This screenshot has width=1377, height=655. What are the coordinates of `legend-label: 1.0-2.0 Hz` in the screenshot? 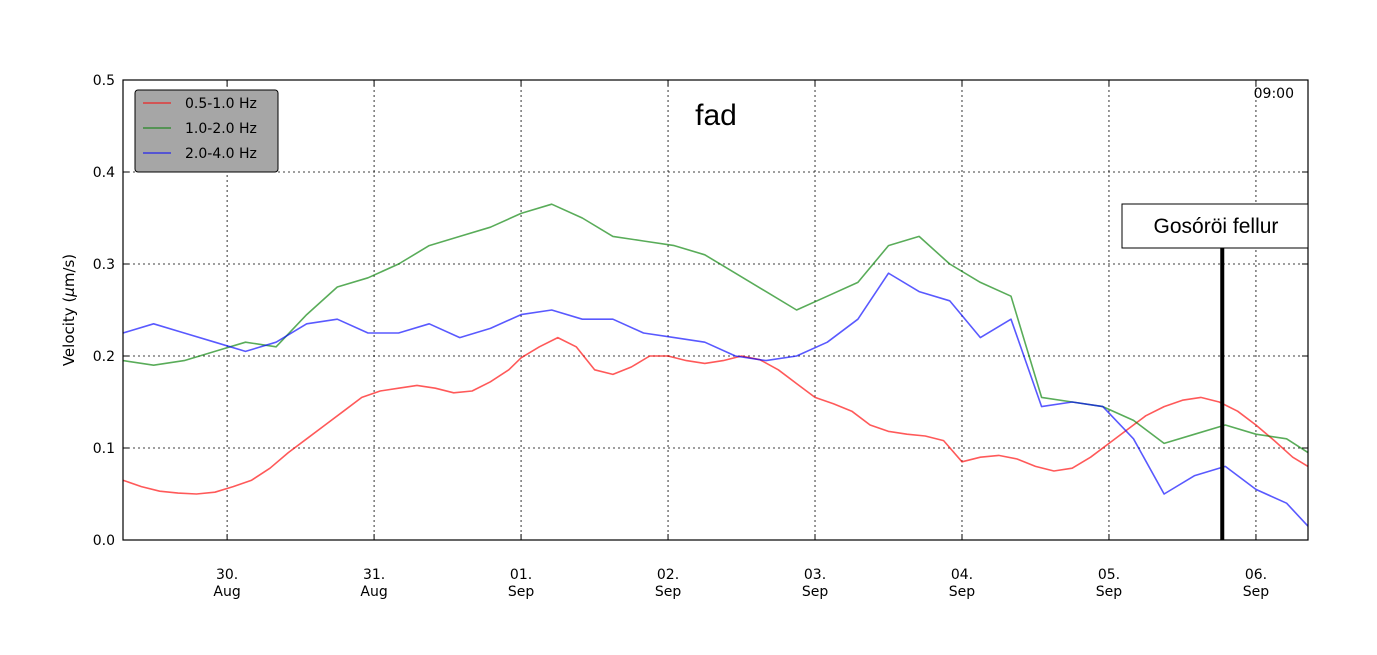 It's located at (221, 129).